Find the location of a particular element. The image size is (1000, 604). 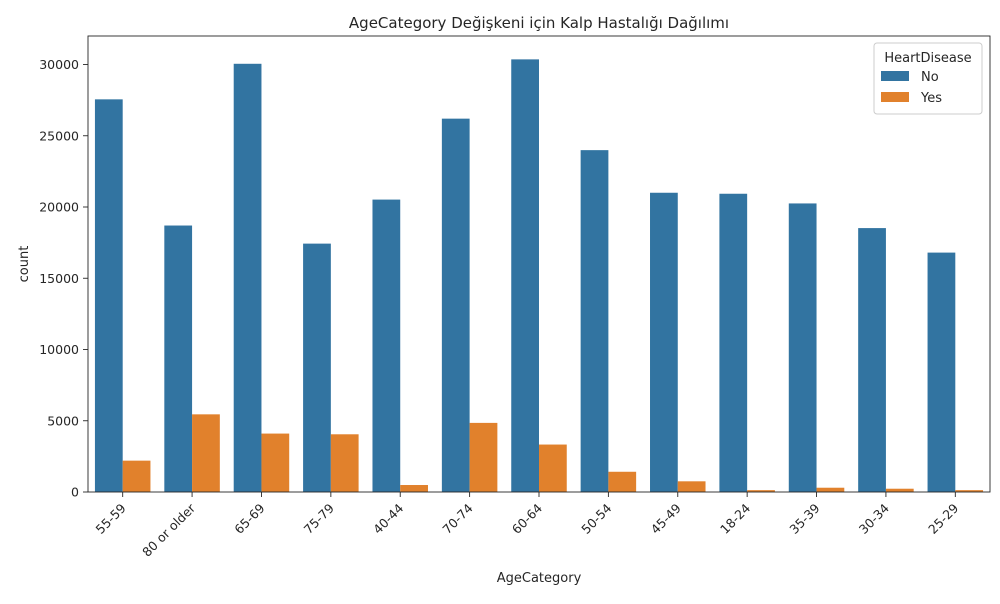

legend-title: HeartDisease is located at coordinates (927, 58).